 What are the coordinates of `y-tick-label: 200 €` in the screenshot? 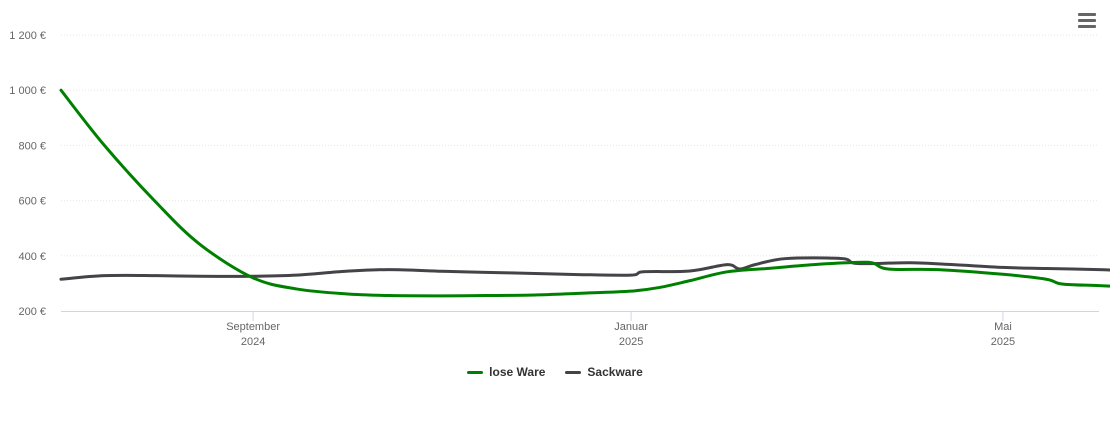 It's located at (32, 312).